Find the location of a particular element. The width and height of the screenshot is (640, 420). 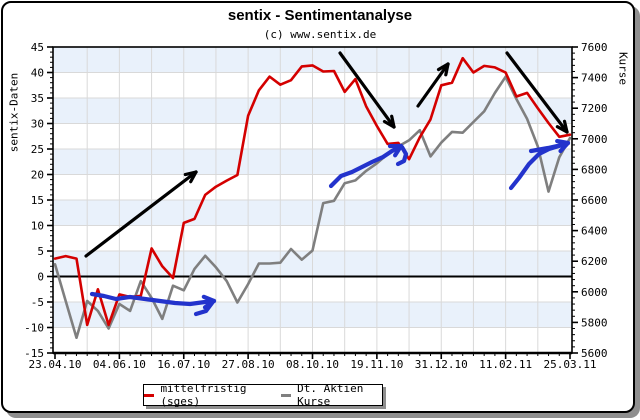

legend-item-kurse: Dt. Aktien Kurse is located at coordinates (331, 395).